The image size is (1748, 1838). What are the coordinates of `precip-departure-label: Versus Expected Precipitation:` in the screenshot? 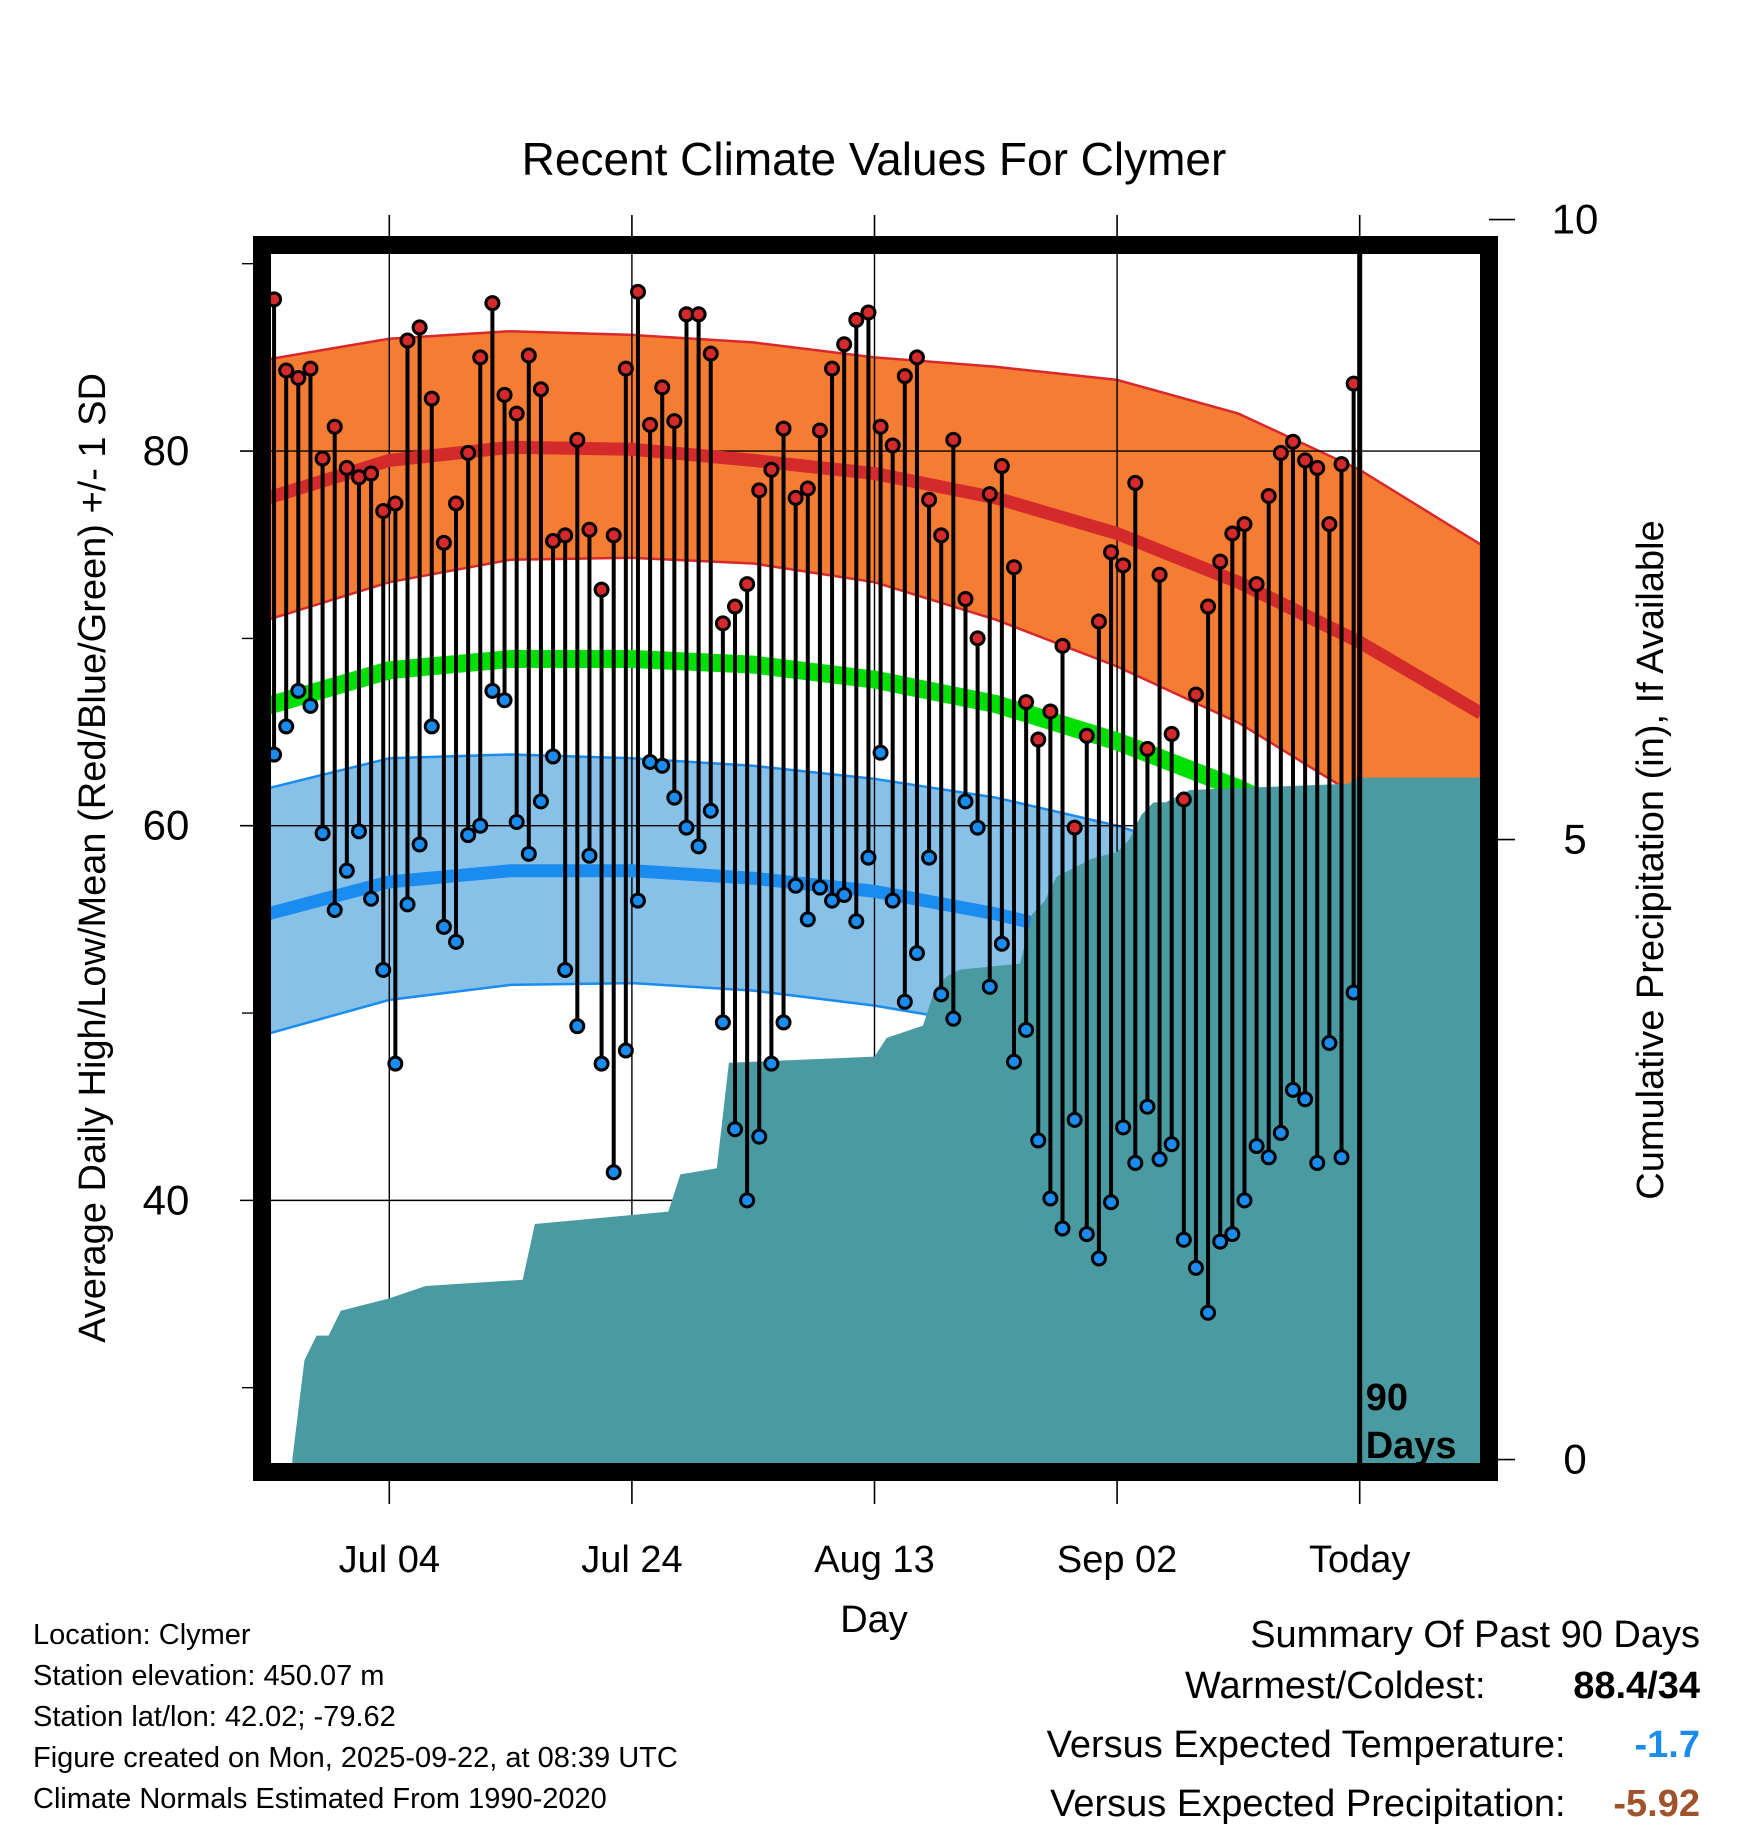 It's located at (1308, 1804).